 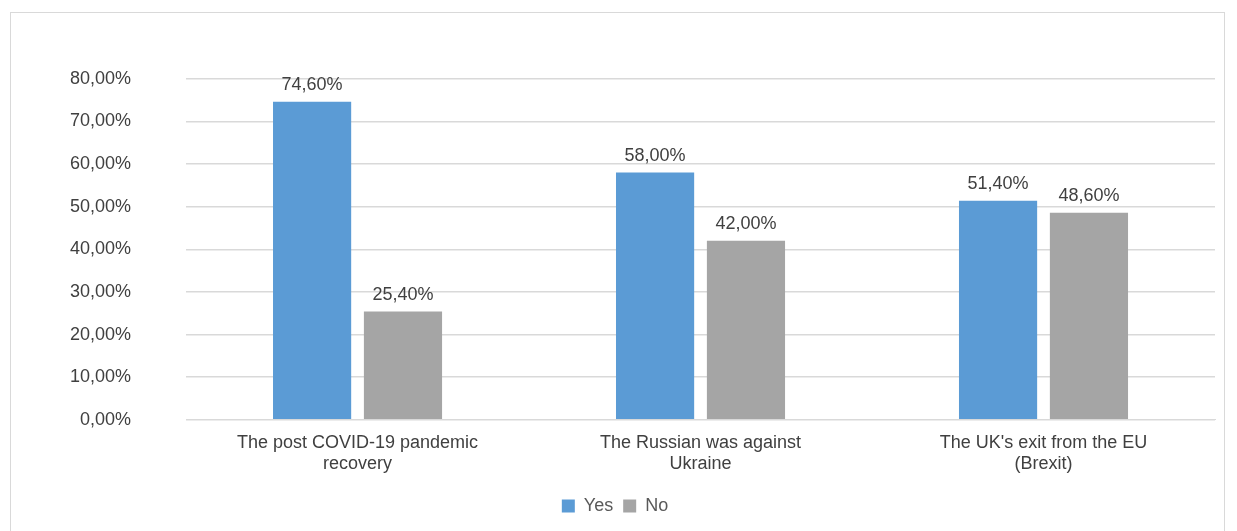 I want to click on y-tick-label: 50,00%, so click(x=100, y=205).